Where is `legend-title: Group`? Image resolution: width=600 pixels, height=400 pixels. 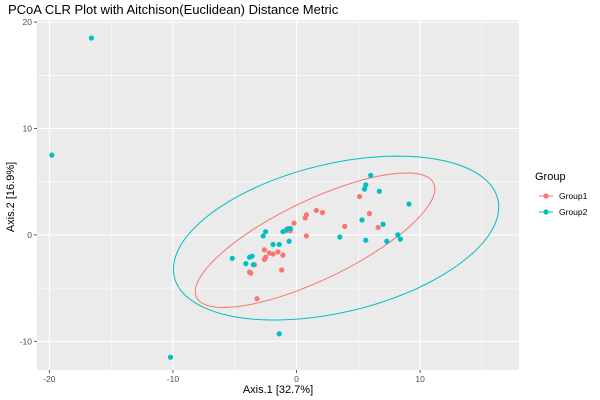
legend-title: Group is located at coordinates (550, 177).